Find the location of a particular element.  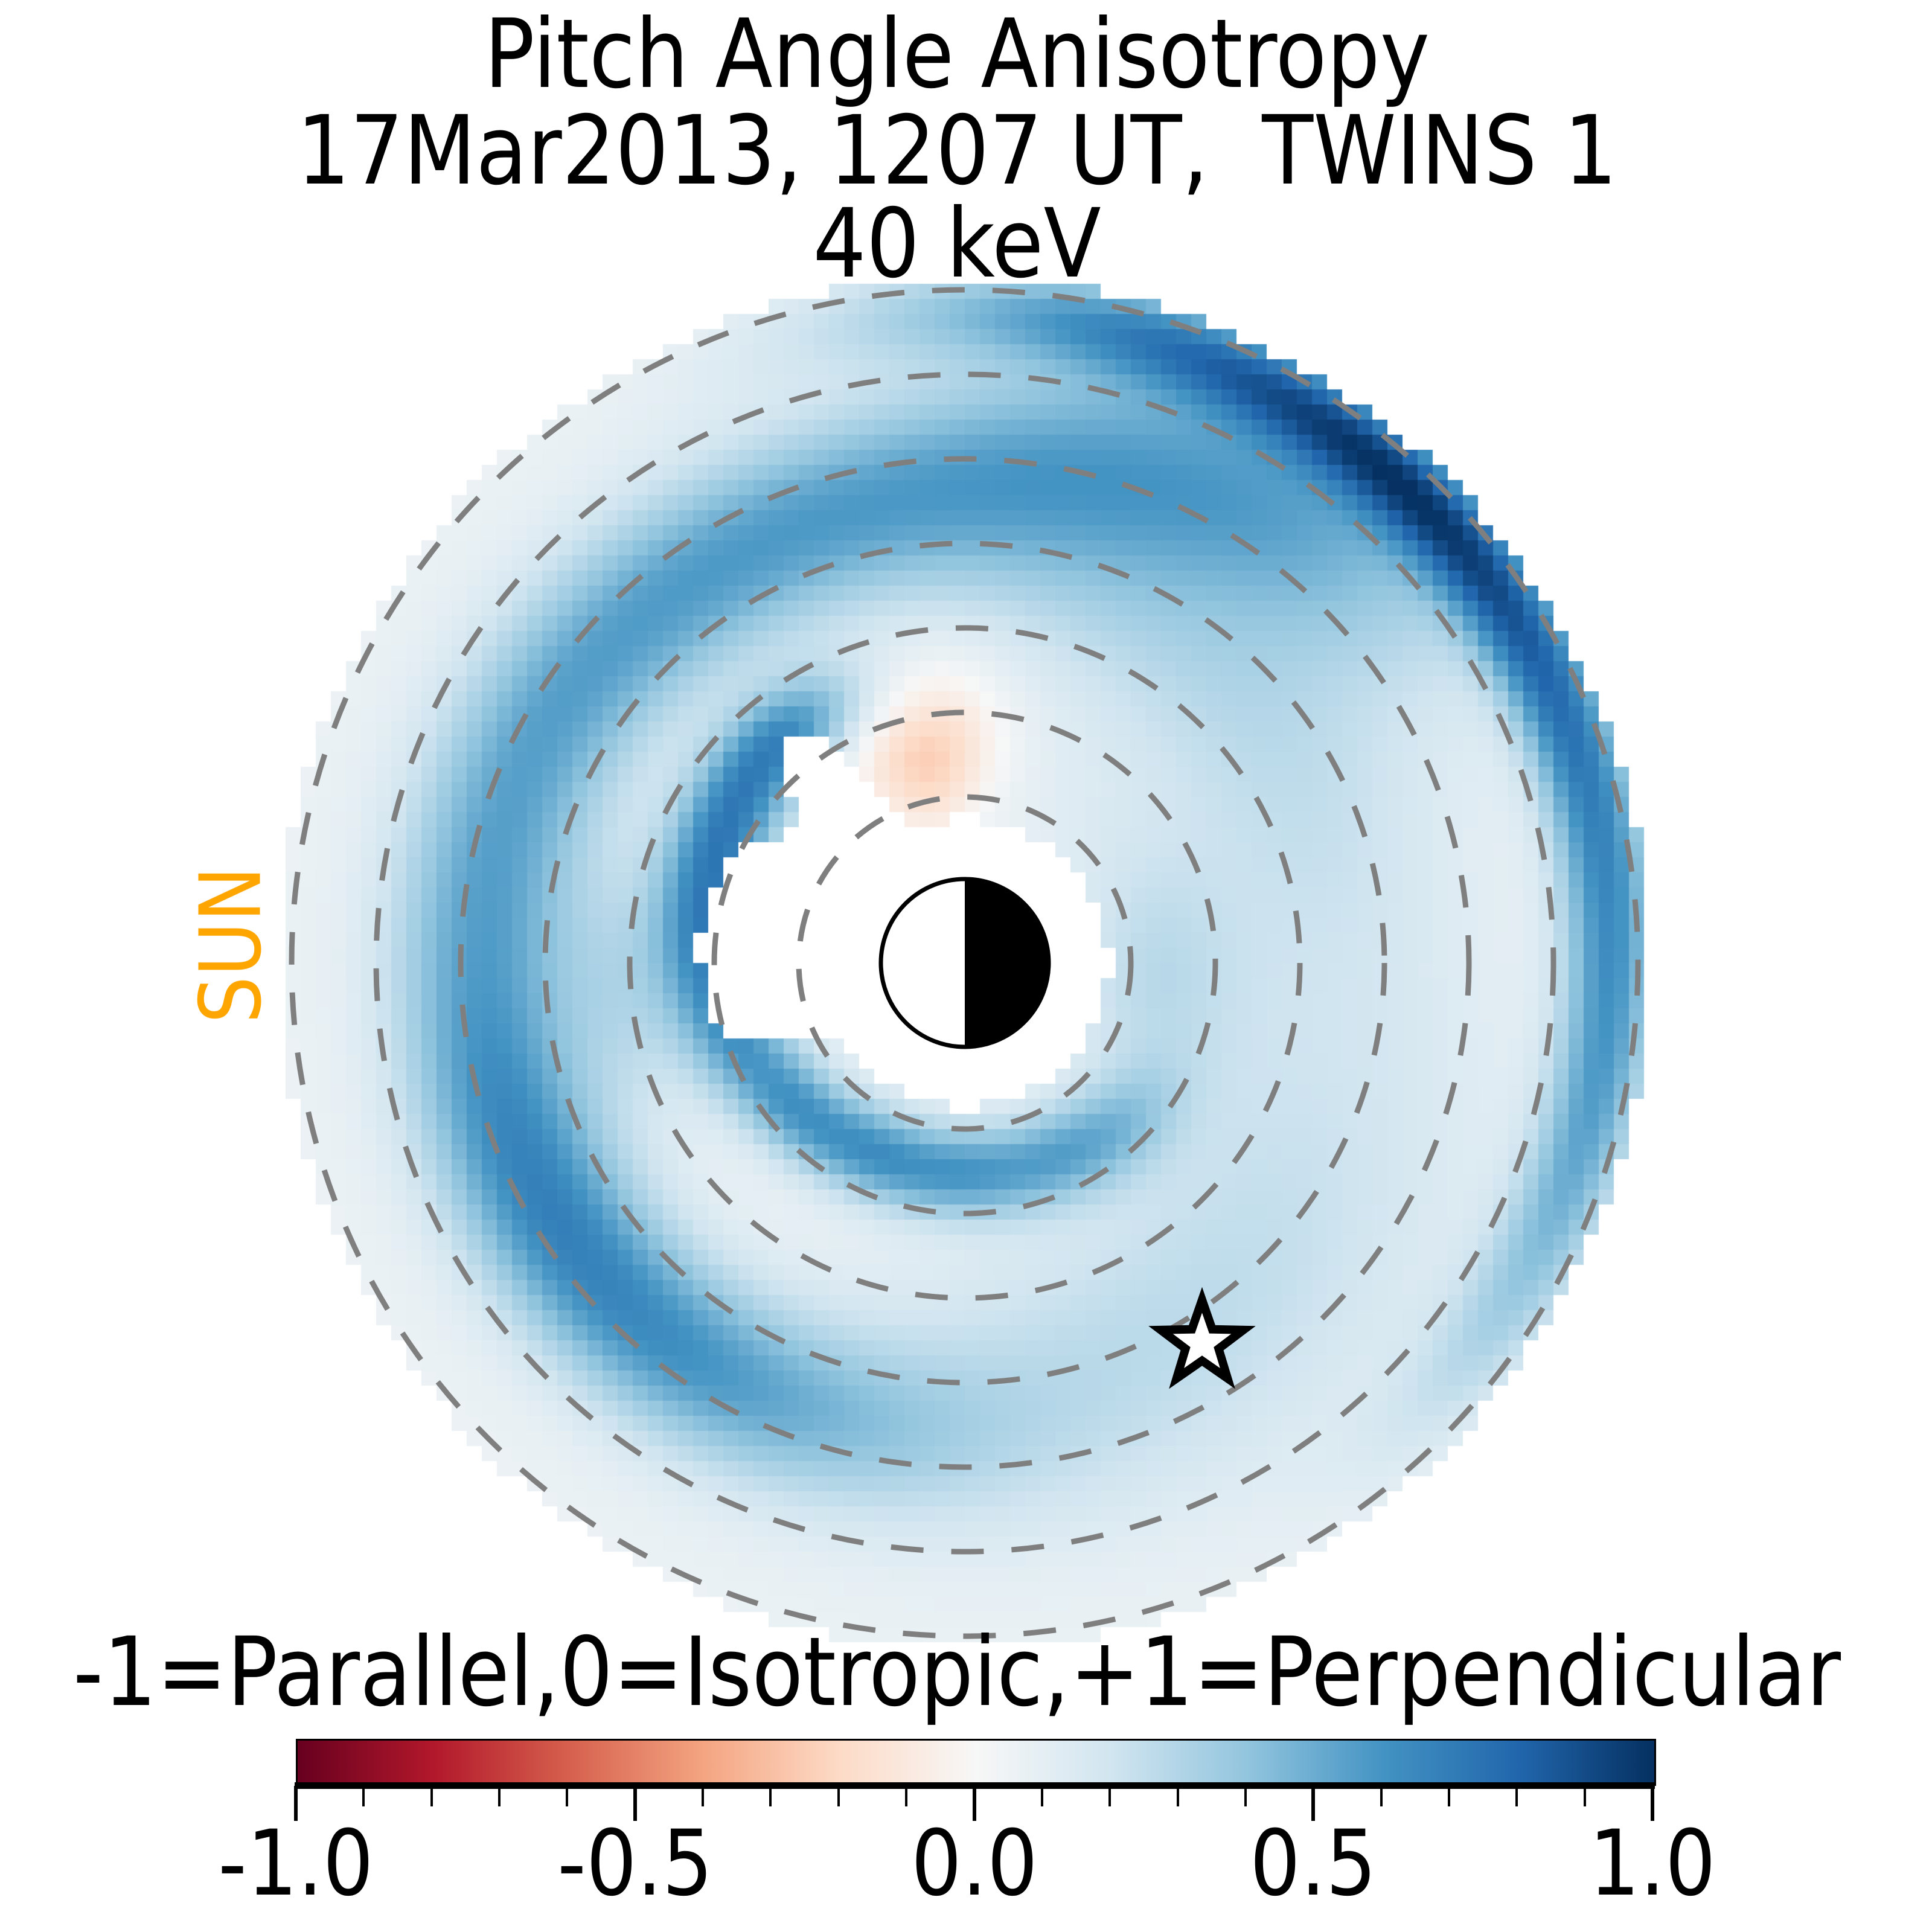

colorbar-gradient is located at coordinates (976, 1763).